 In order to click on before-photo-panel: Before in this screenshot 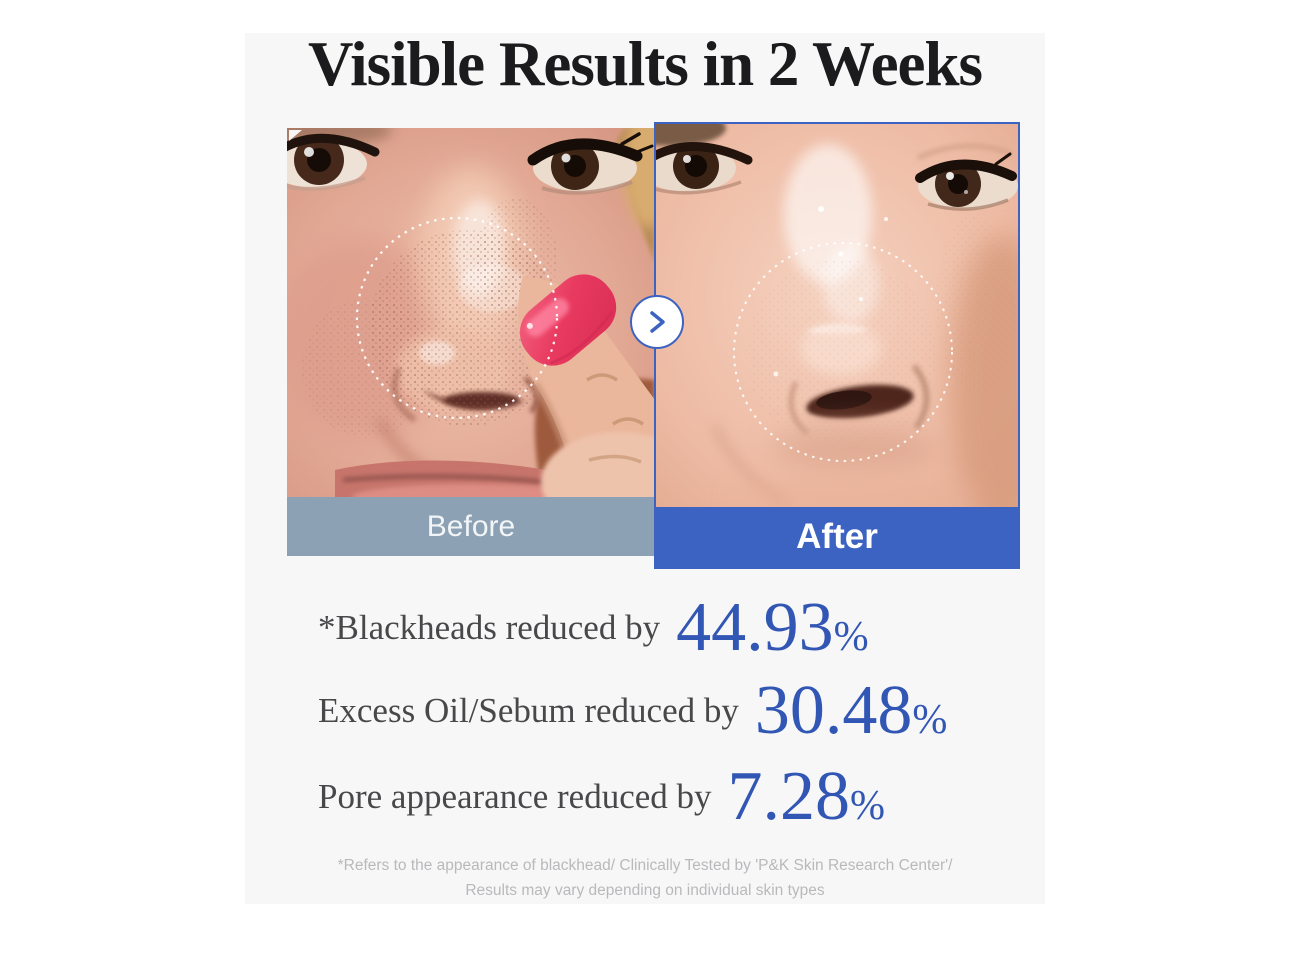, I will do `click(471, 342)`.